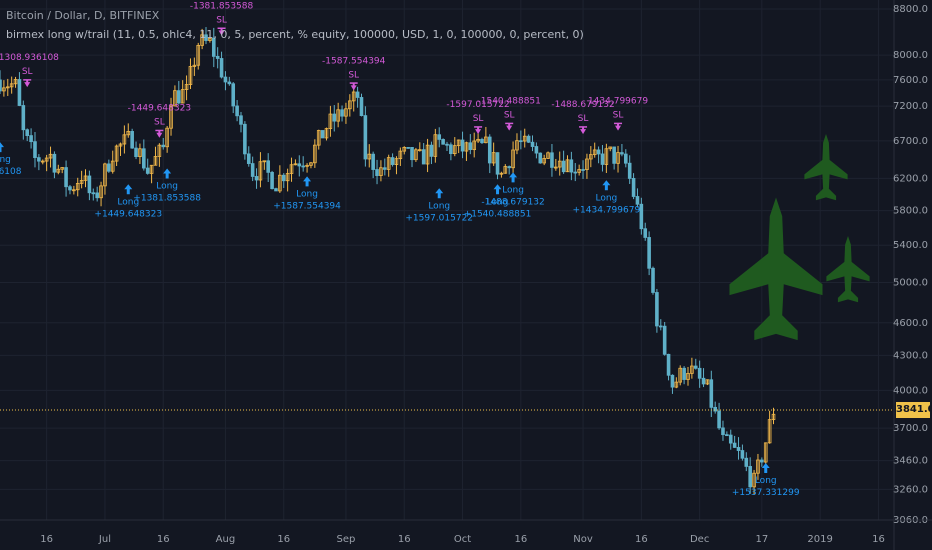  I want to click on sl-value: -1381.853588, so click(222, 7).